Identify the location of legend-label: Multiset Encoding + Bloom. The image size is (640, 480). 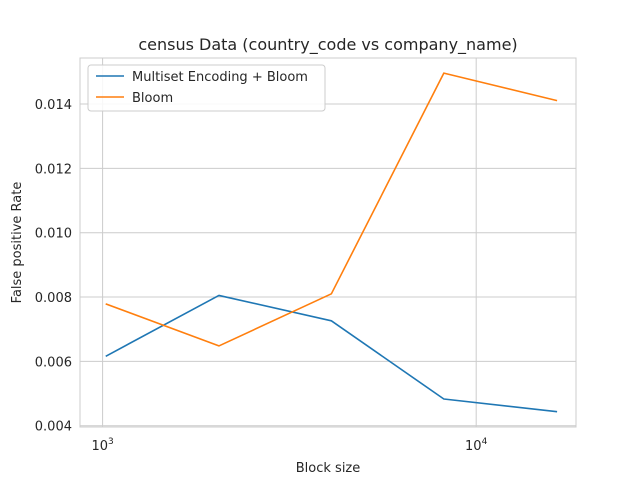
(220, 77).